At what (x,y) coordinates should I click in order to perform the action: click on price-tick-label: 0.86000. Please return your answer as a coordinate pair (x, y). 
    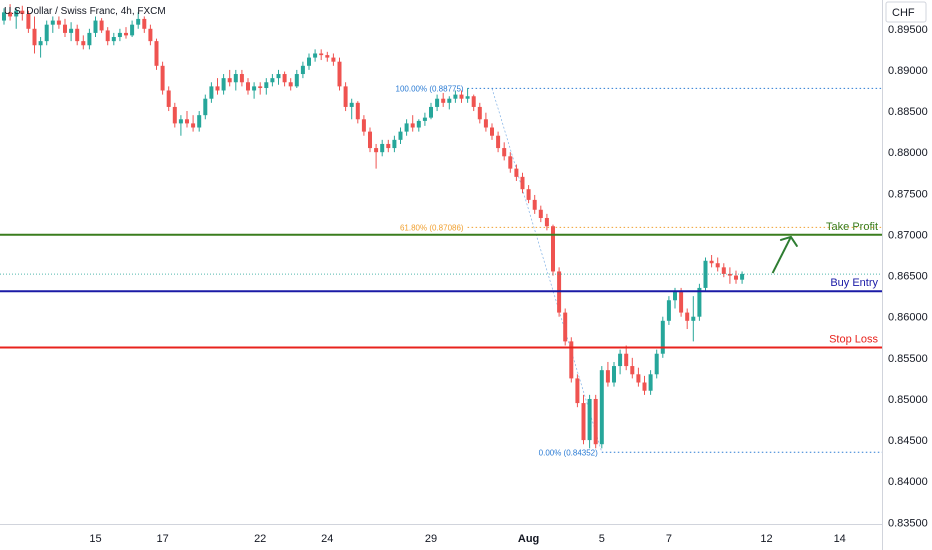
    Looking at the image, I should click on (908, 318).